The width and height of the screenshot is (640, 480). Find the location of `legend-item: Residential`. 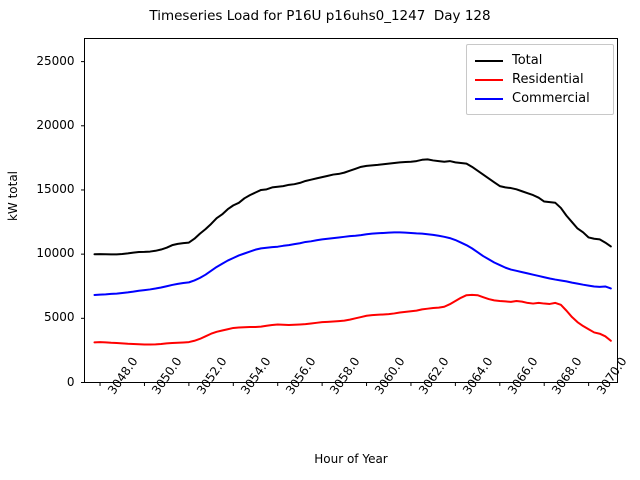

legend-item: Residential is located at coordinates (540, 79).